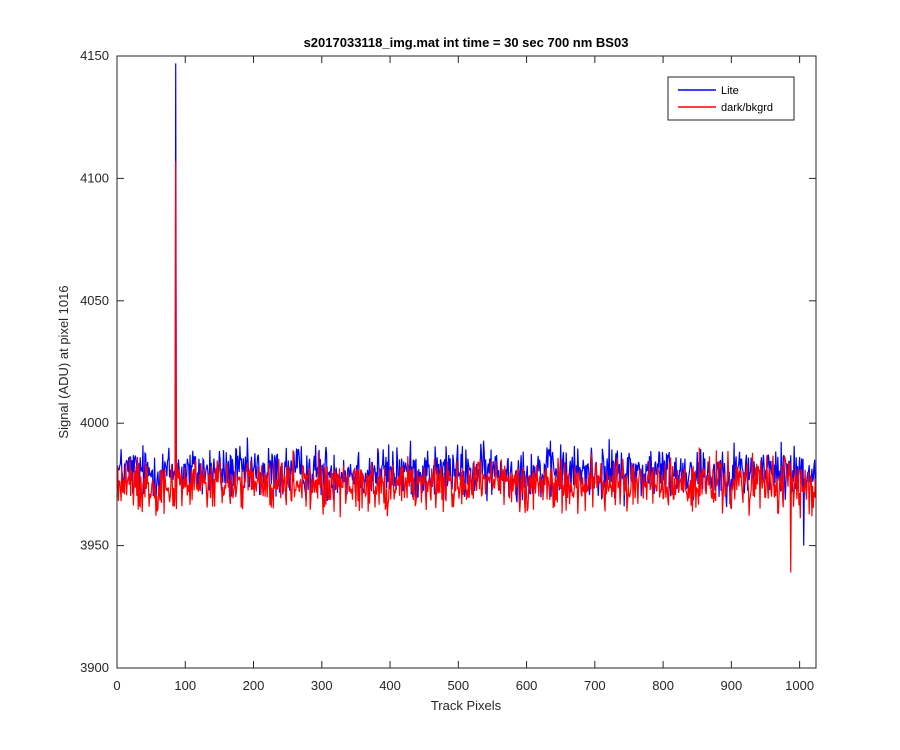 The image size is (900, 750). Describe the element at coordinates (527, 685) in the screenshot. I see `x-tick-label: 600` at that location.